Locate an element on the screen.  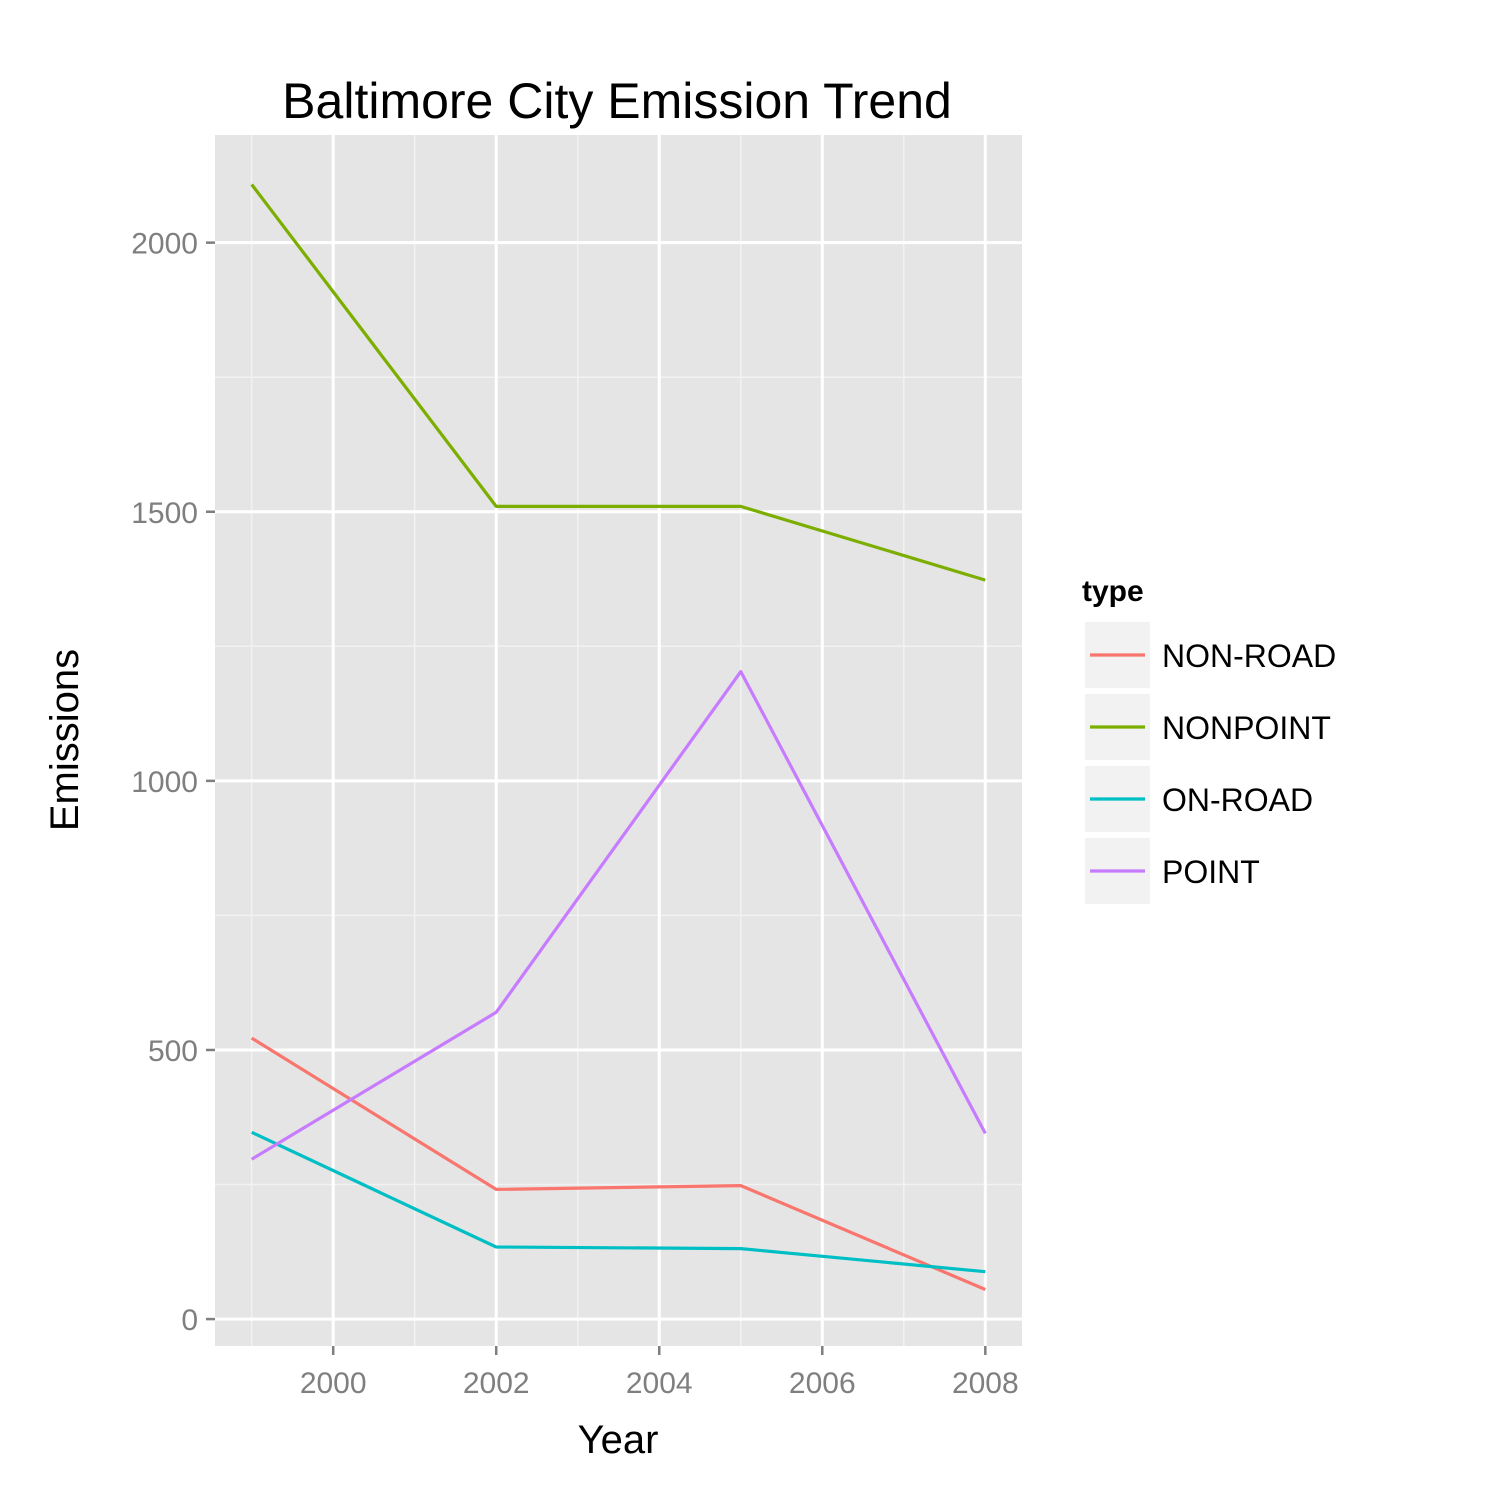
x-tick-label: 2008 is located at coordinates (985, 1383).